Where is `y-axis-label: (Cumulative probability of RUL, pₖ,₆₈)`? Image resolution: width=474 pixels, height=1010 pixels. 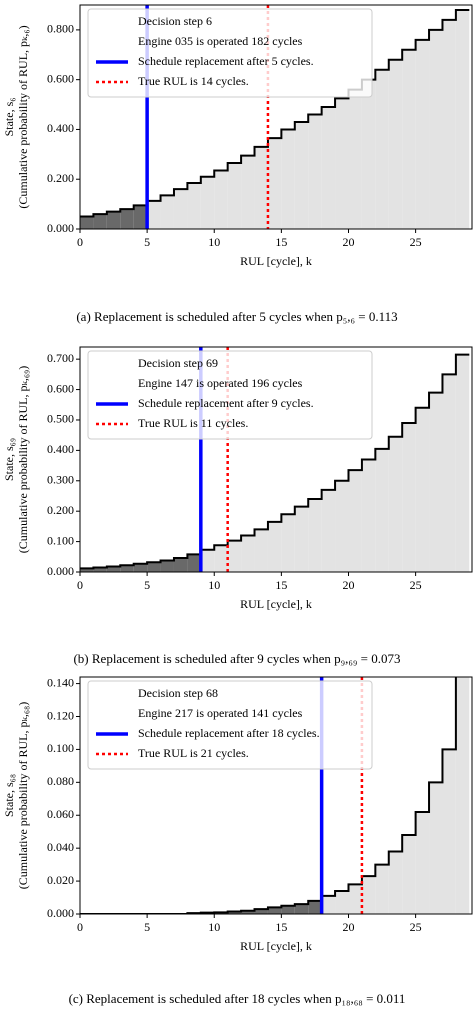 y-axis-label: (Cumulative probability of RUL, pₖ,₆₈) is located at coordinates (23, 795).